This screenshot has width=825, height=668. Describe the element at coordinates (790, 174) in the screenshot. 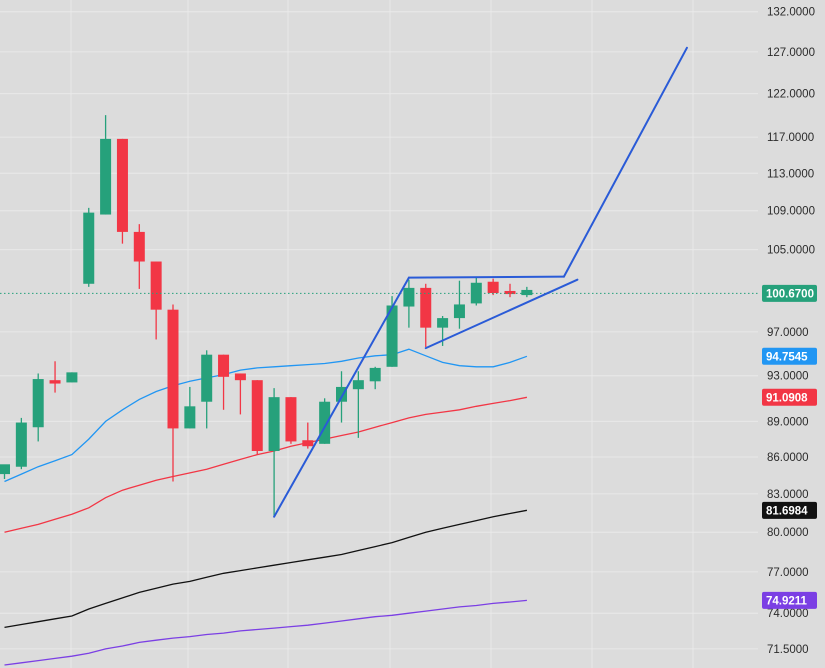

I see `y-tick-label: 113.0000` at that location.